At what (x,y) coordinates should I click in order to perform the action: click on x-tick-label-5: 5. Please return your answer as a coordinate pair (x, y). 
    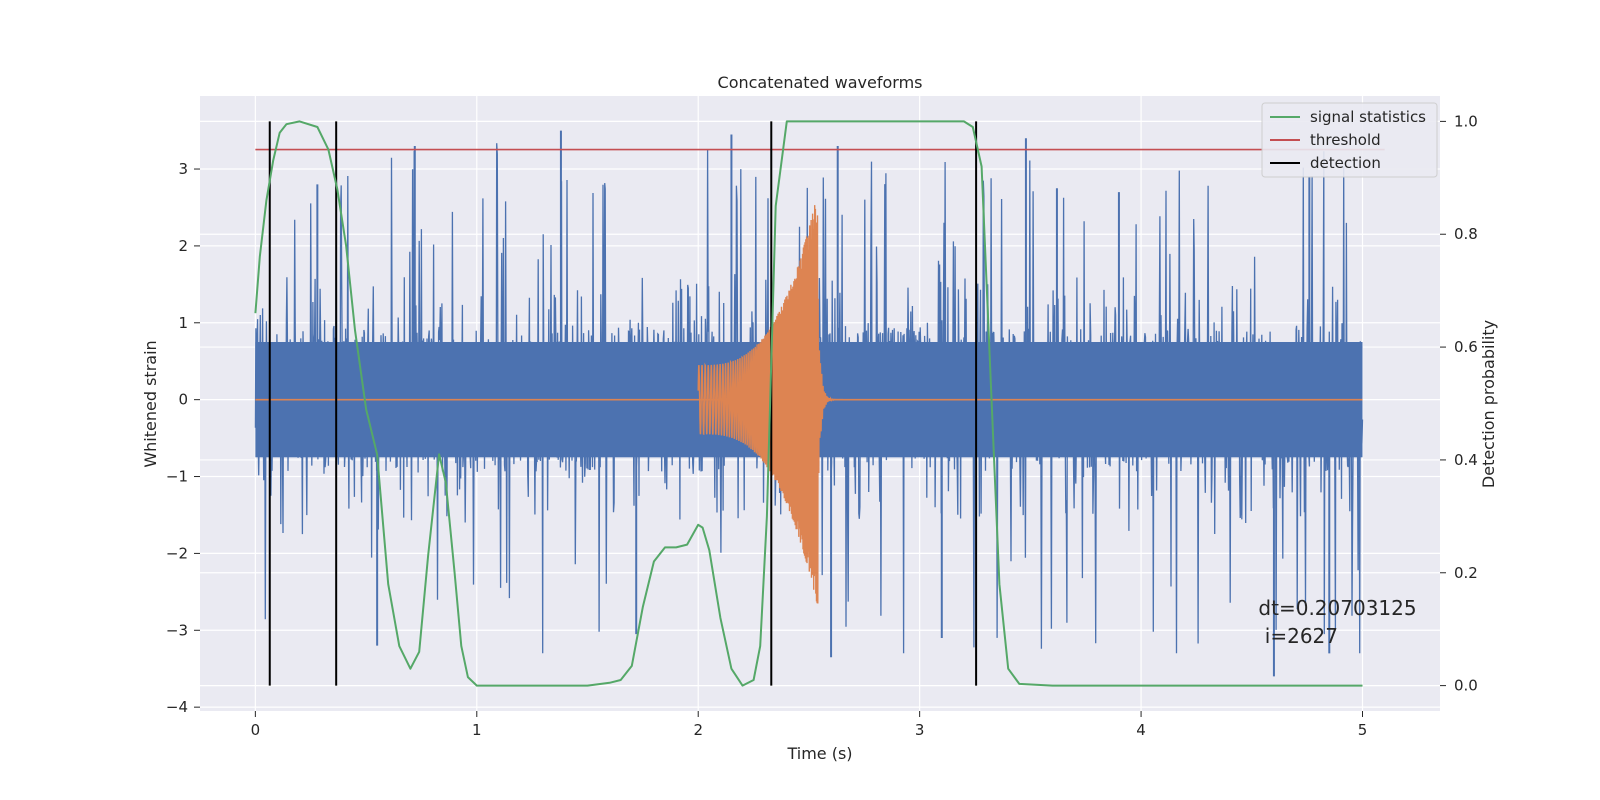
    Looking at the image, I should click on (1363, 730).